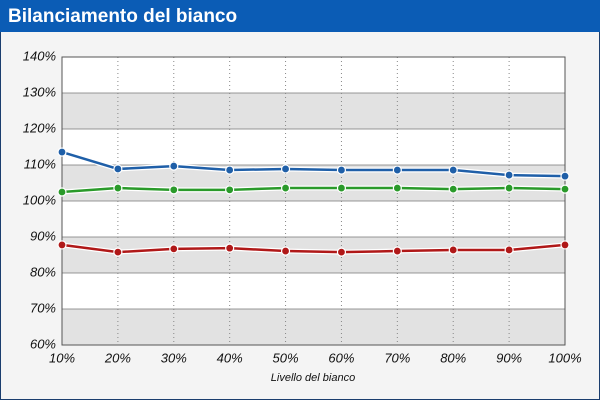 This screenshot has height=405, width=600. Describe the element at coordinates (397, 357) in the screenshot. I see `x-tick-label: 70%` at that location.